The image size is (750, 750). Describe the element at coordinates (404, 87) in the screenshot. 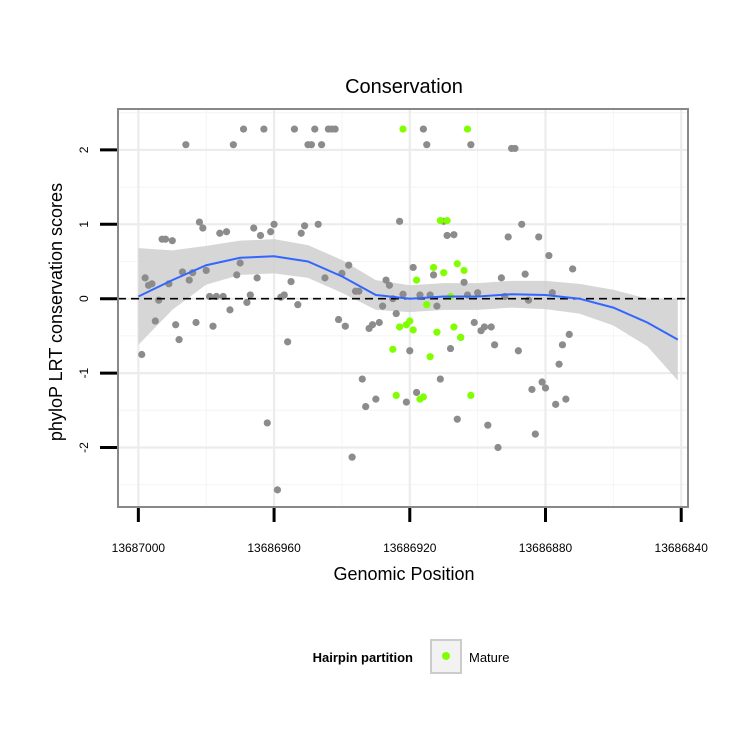

I see `chart-title: Conservation` at that location.